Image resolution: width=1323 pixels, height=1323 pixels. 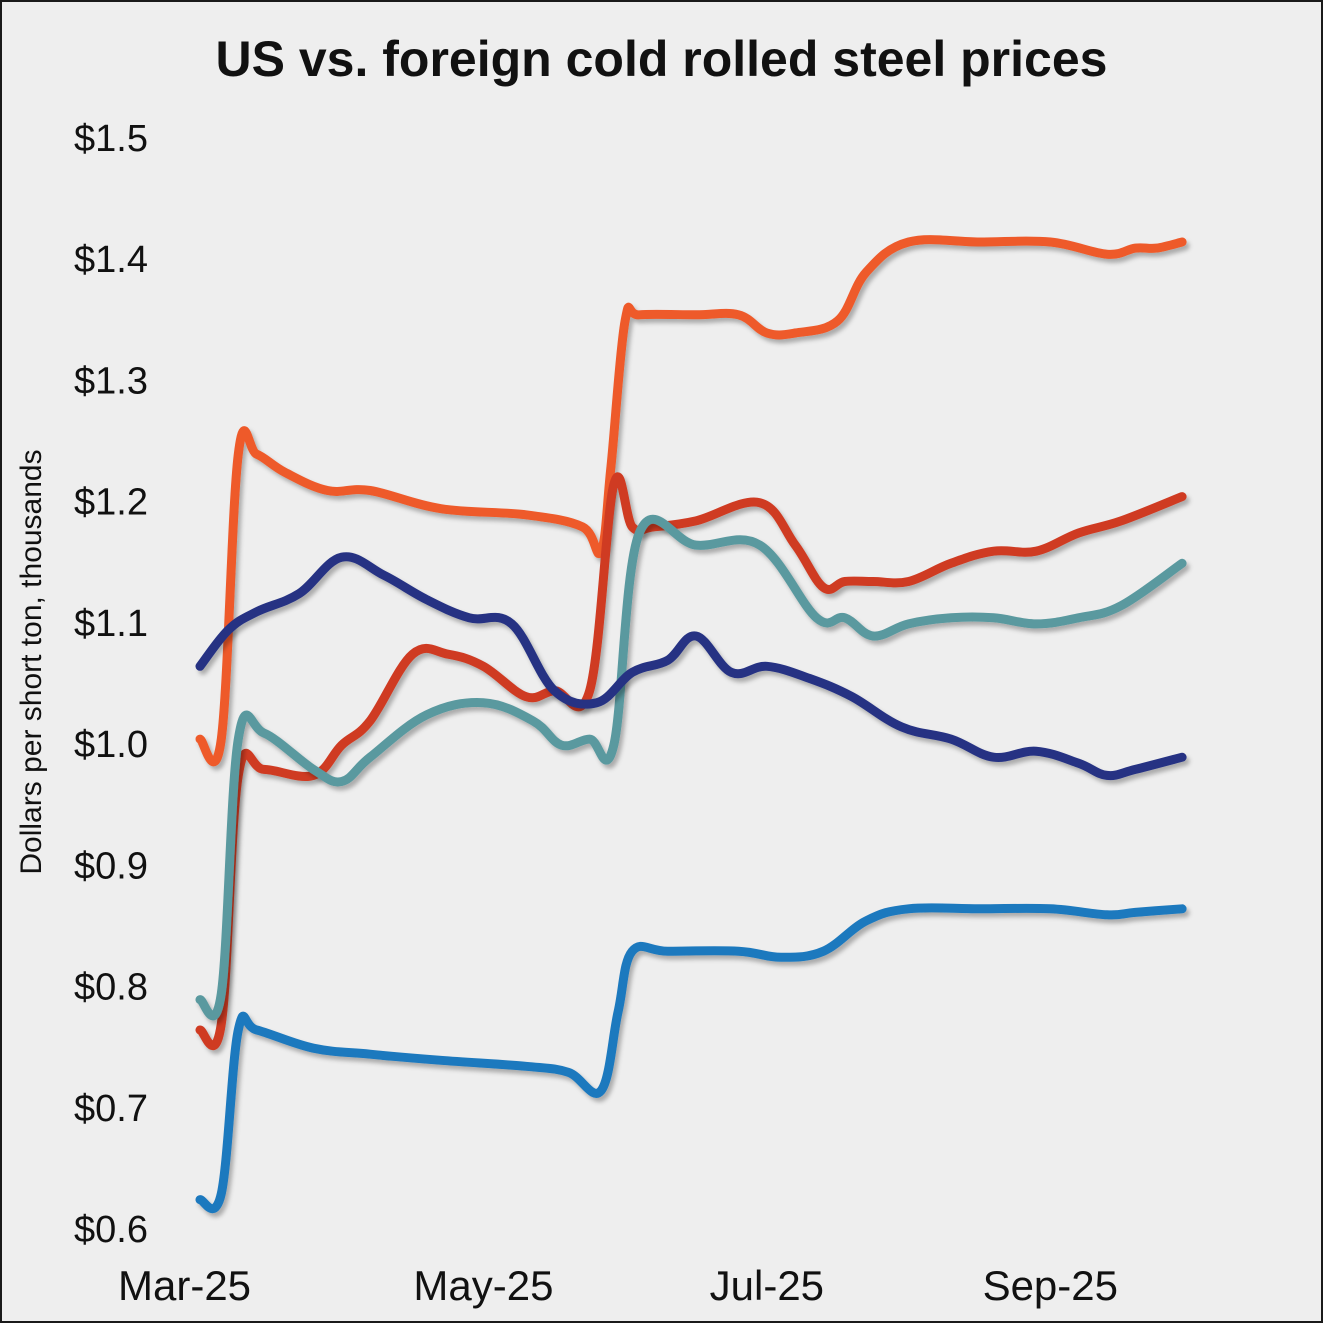 What do you see at coordinates (483, 1285) in the screenshot?
I see `x-tick-label: May-25` at bounding box center [483, 1285].